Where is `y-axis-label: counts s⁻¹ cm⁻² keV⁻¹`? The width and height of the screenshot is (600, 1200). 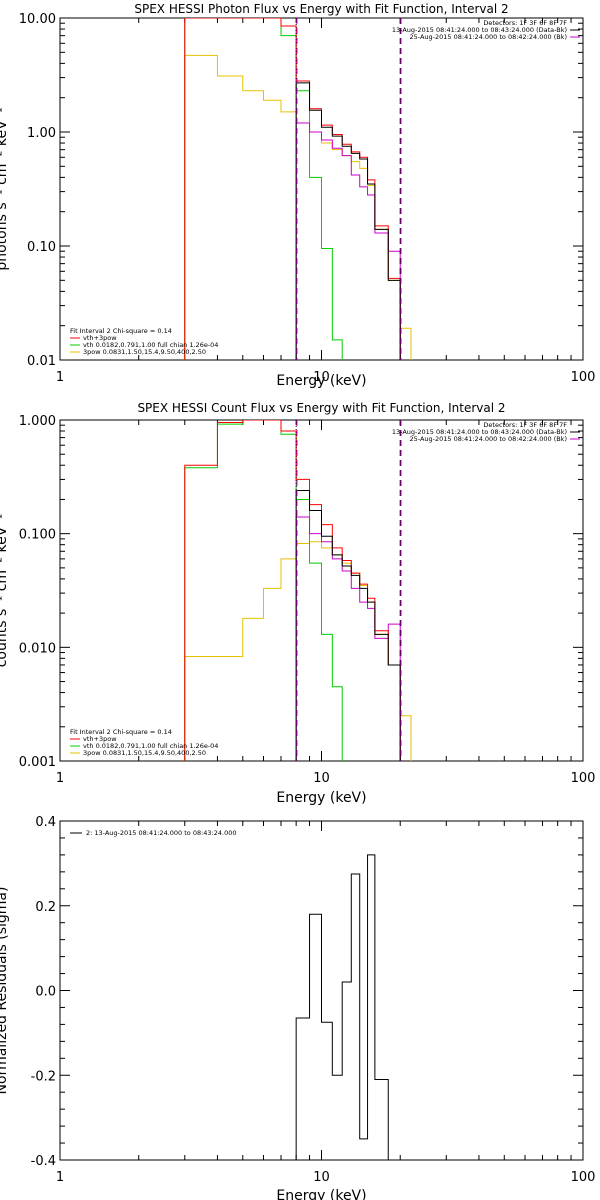
y-axis-label: counts s⁻¹ cm⁻² keV⁻¹ is located at coordinates (5, 591).